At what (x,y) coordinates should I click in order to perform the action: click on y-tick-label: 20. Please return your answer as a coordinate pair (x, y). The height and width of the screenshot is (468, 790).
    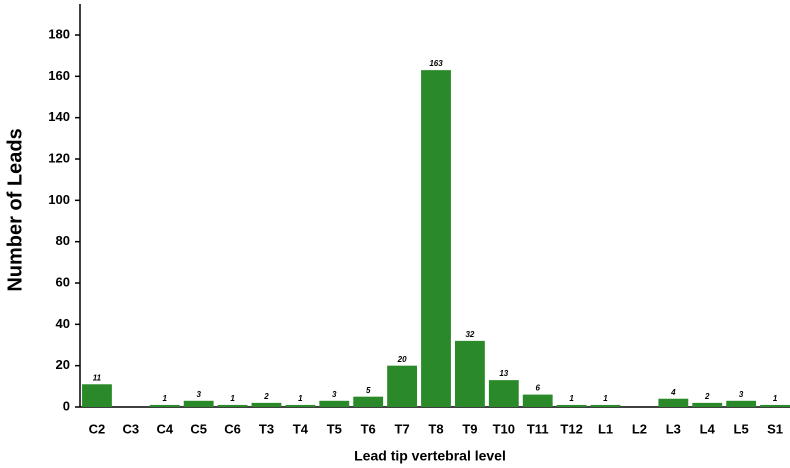
    Looking at the image, I should click on (63, 364).